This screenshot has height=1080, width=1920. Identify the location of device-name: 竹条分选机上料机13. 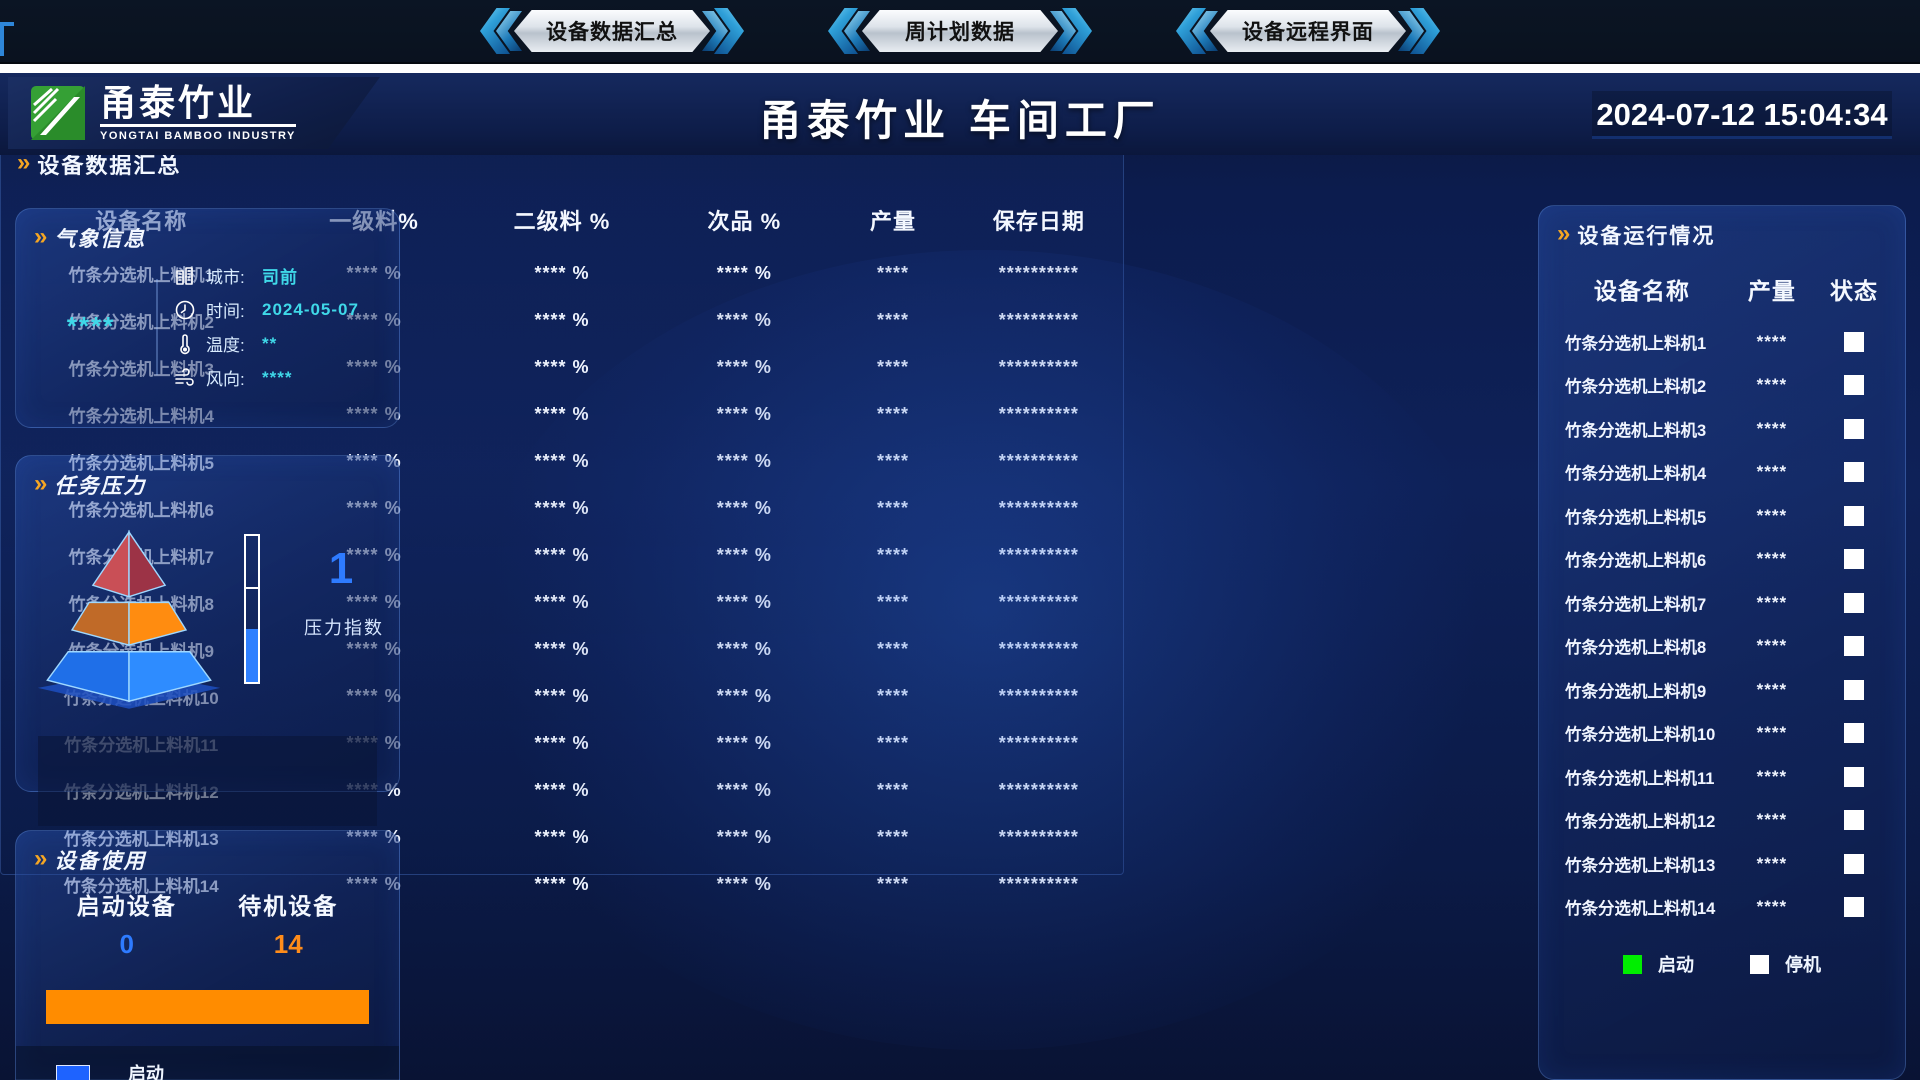
(1640, 865).